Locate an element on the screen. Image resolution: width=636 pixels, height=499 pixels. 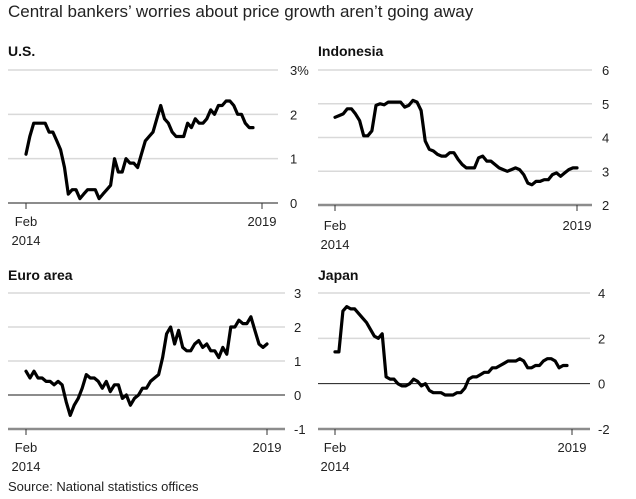
source-note: Source: National statistics offices is located at coordinates (103, 486).